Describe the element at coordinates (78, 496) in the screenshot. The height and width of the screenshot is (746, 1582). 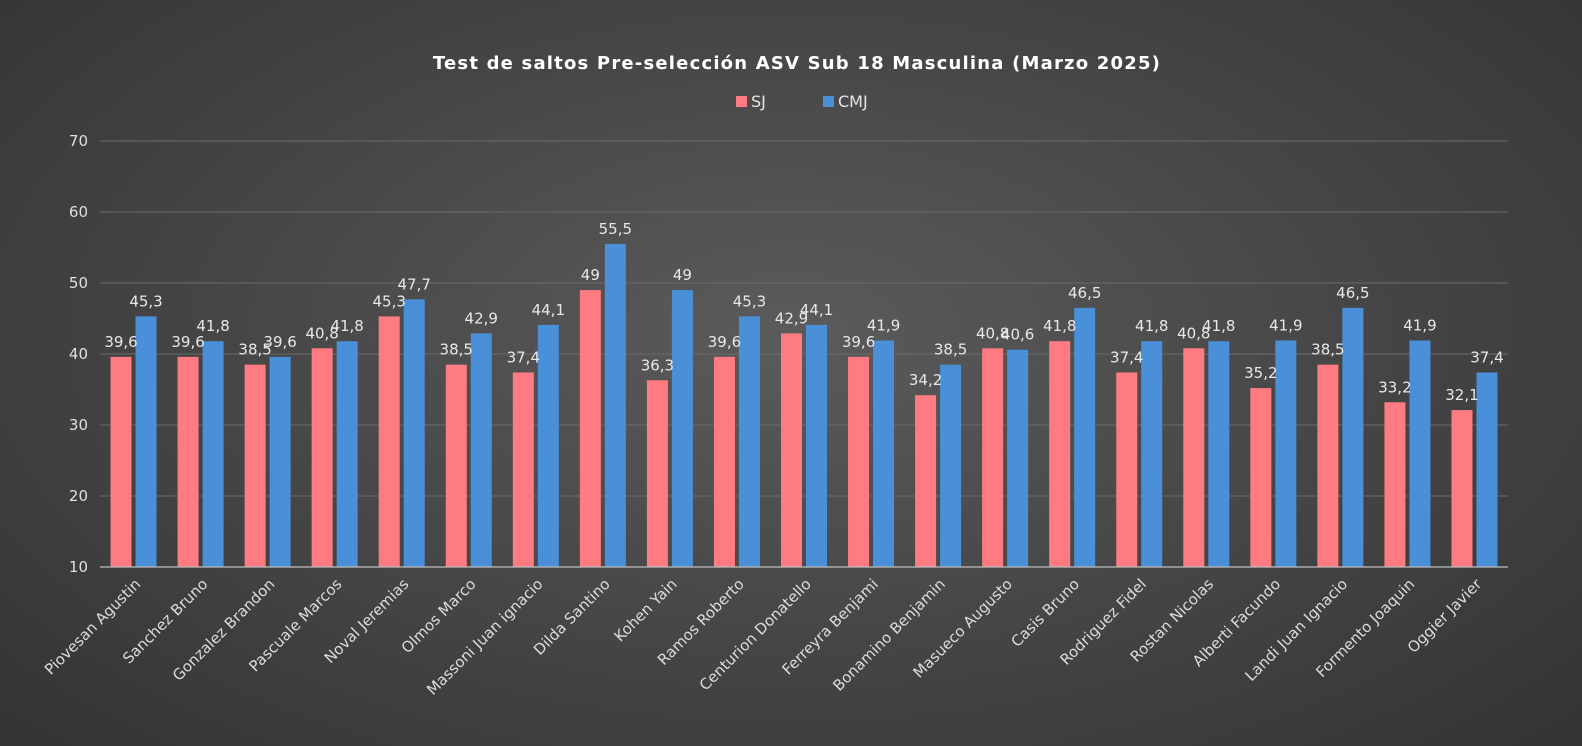
I see `y-tick-label: 20` at that location.